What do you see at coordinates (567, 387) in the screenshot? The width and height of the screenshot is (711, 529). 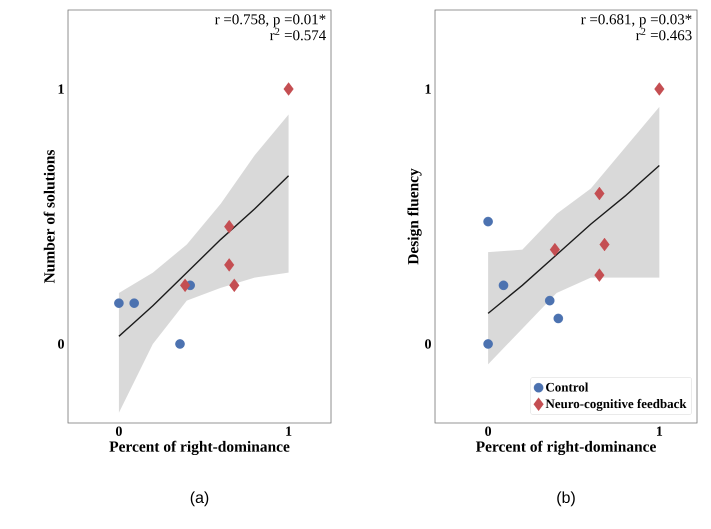 I see `legend-label: Control` at bounding box center [567, 387].